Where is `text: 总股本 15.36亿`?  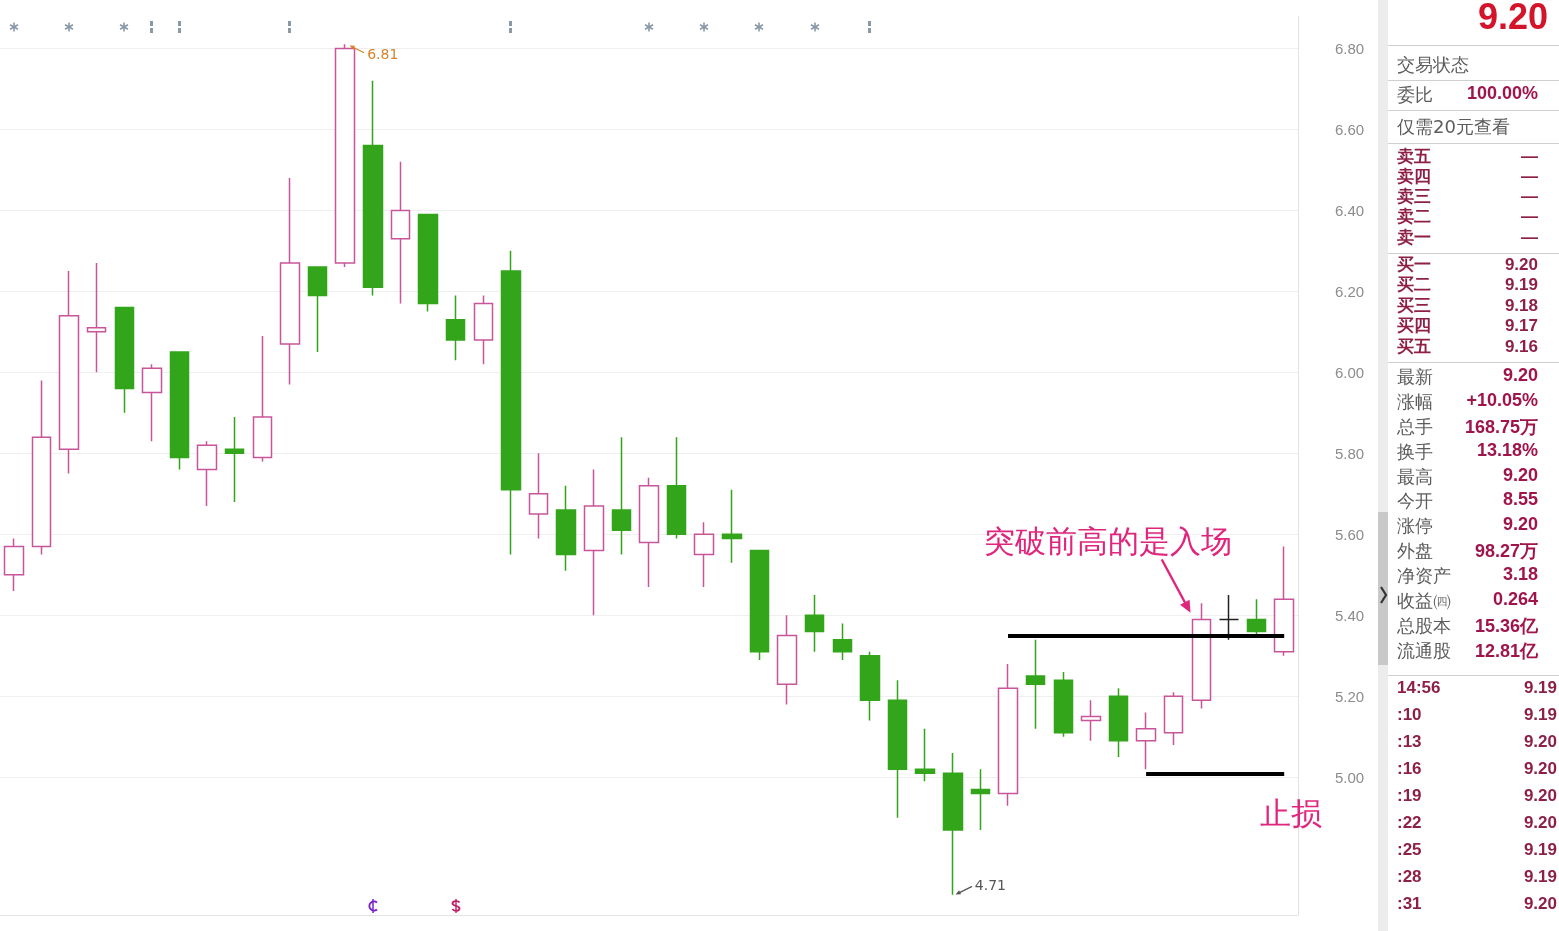
text: 总股本 15.36亿 is located at coordinates (1467, 625).